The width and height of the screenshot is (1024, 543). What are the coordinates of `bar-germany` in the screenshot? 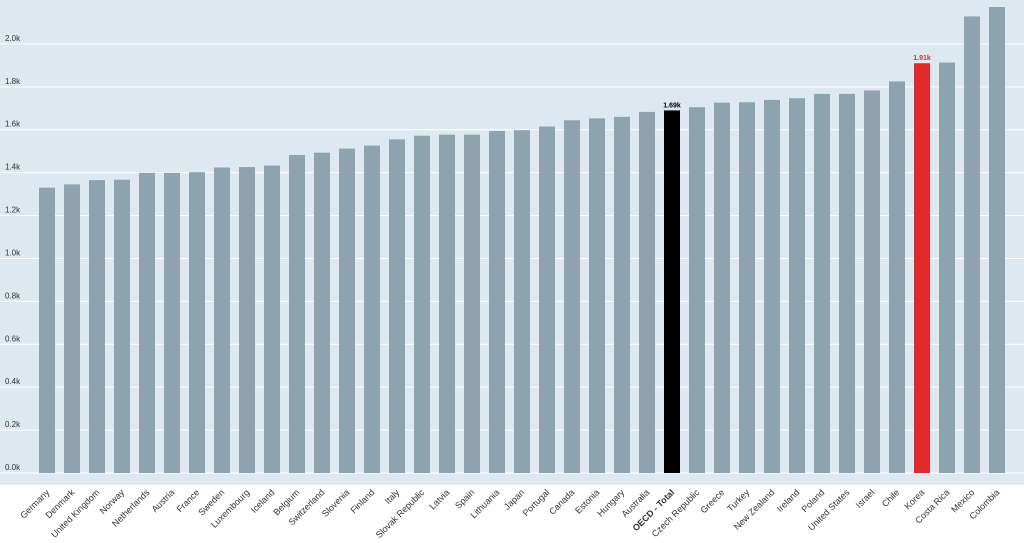 It's located at (47, 330).